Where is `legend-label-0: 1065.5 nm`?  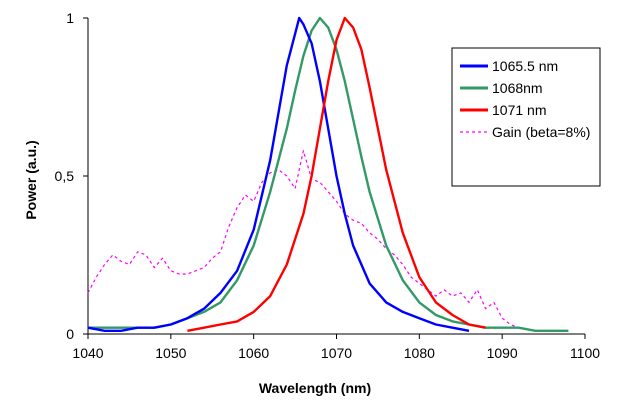
legend-label-0: 1065.5 nm is located at coordinates (525, 66).